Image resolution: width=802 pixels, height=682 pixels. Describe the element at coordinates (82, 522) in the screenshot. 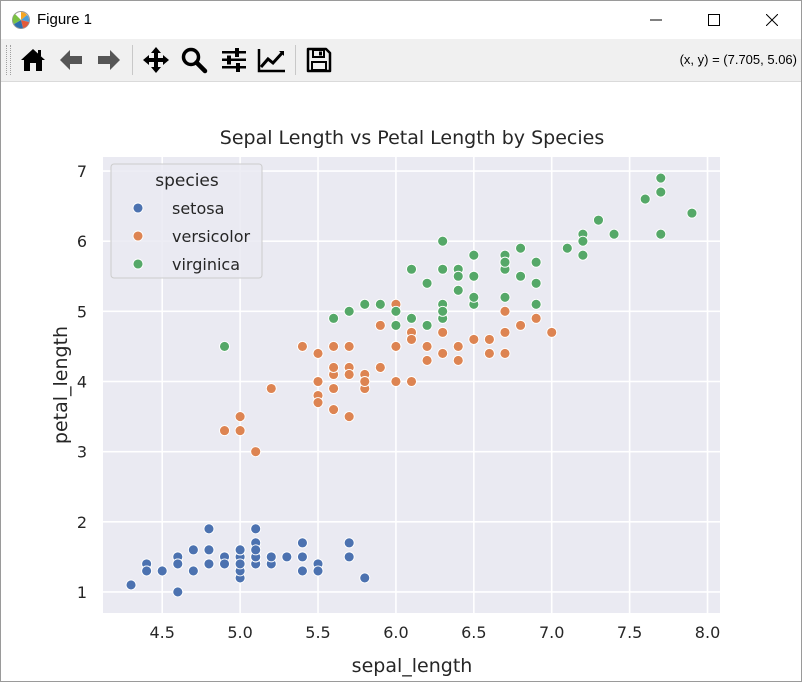

I see `y-tick-label: 2` at that location.